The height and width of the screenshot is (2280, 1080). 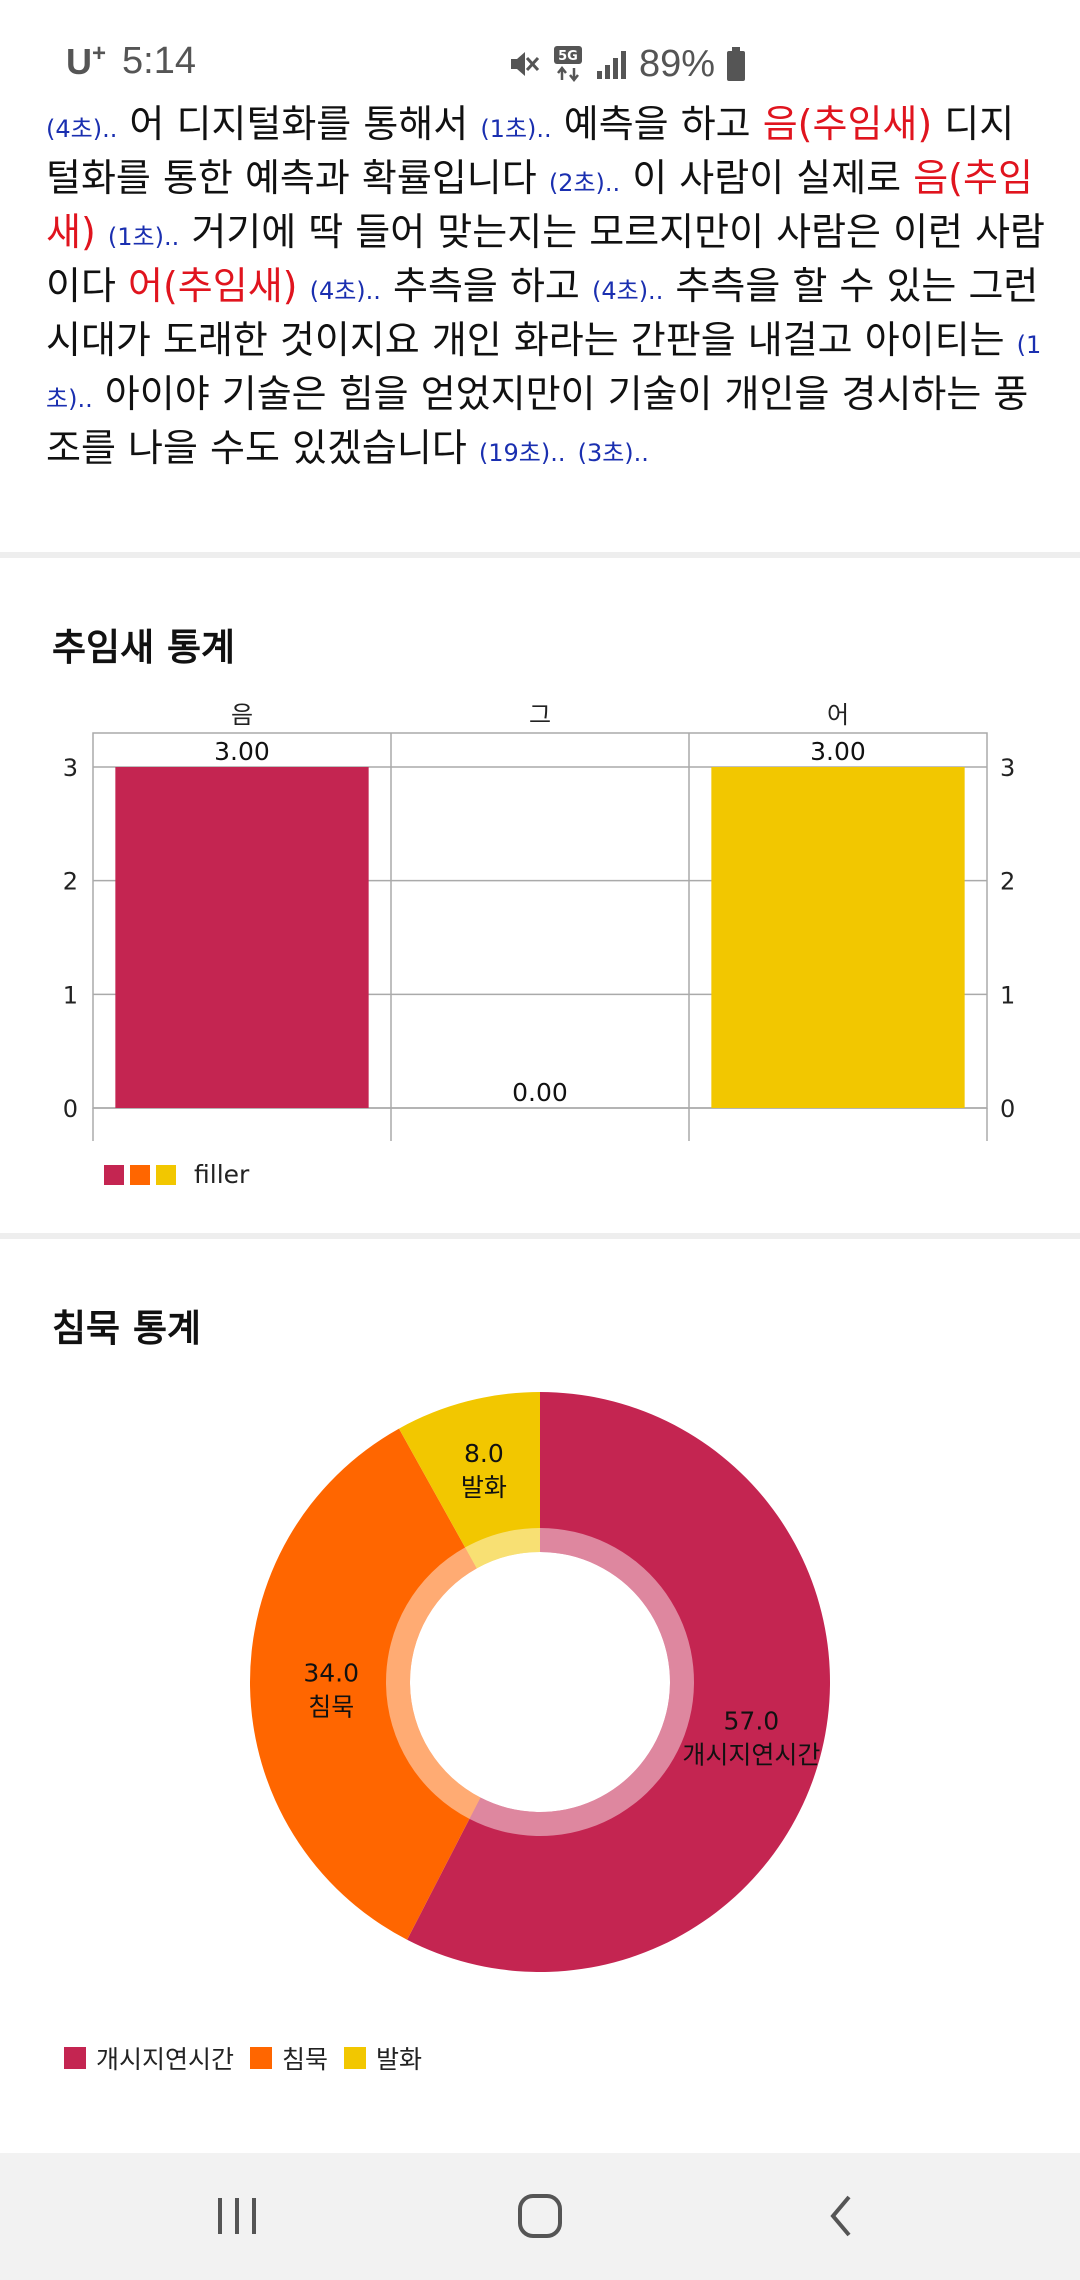 I want to click on pause-marker: (3초).., so click(x=613, y=453).